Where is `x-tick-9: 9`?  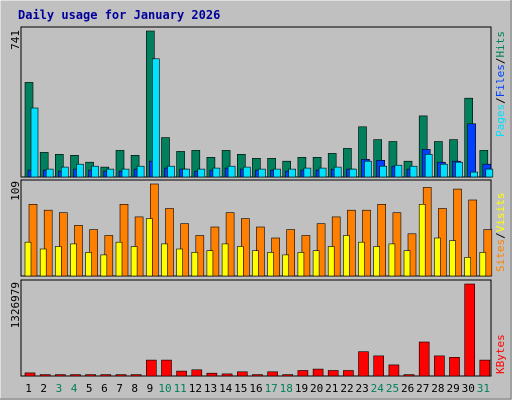 x-tick-9: 9 is located at coordinates (150, 388).